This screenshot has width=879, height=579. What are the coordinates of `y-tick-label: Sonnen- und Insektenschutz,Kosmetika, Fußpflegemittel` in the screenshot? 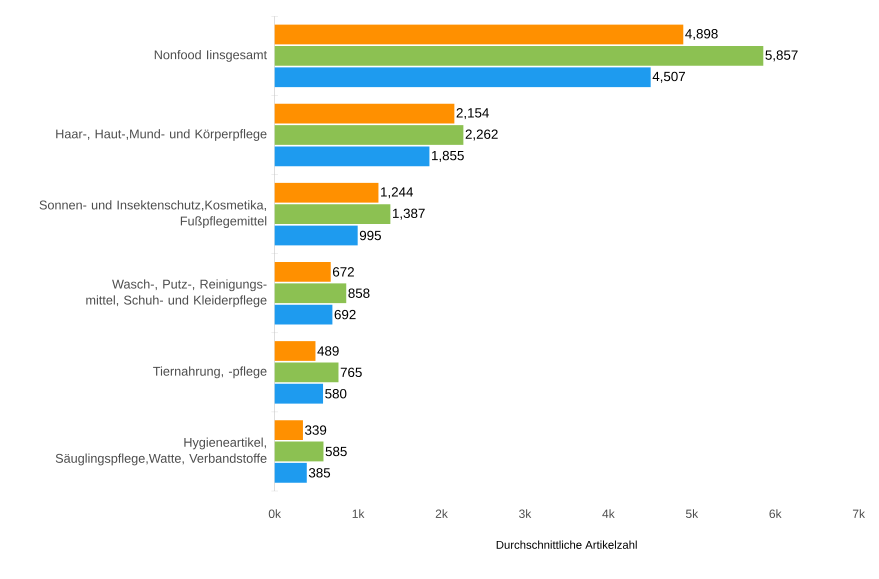 It's located at (153, 214).